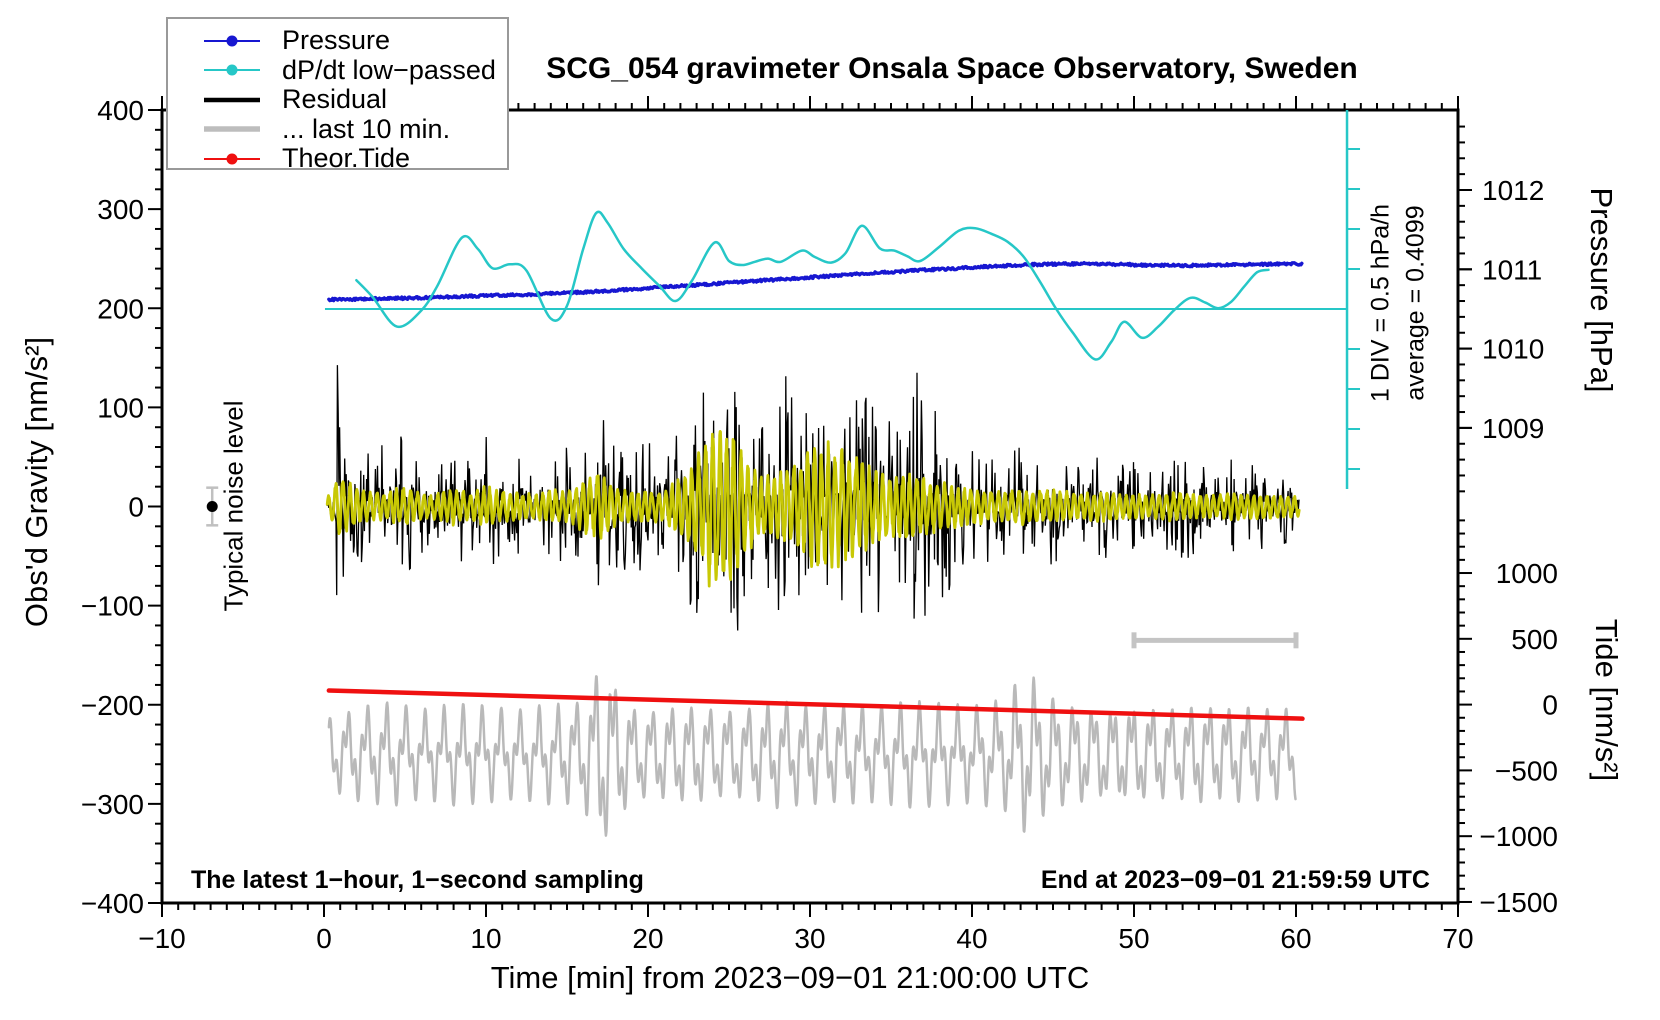 This screenshot has width=1660, height=1020. Describe the element at coordinates (971, 938) in the screenshot. I see `time-tick-label: 40` at that location.